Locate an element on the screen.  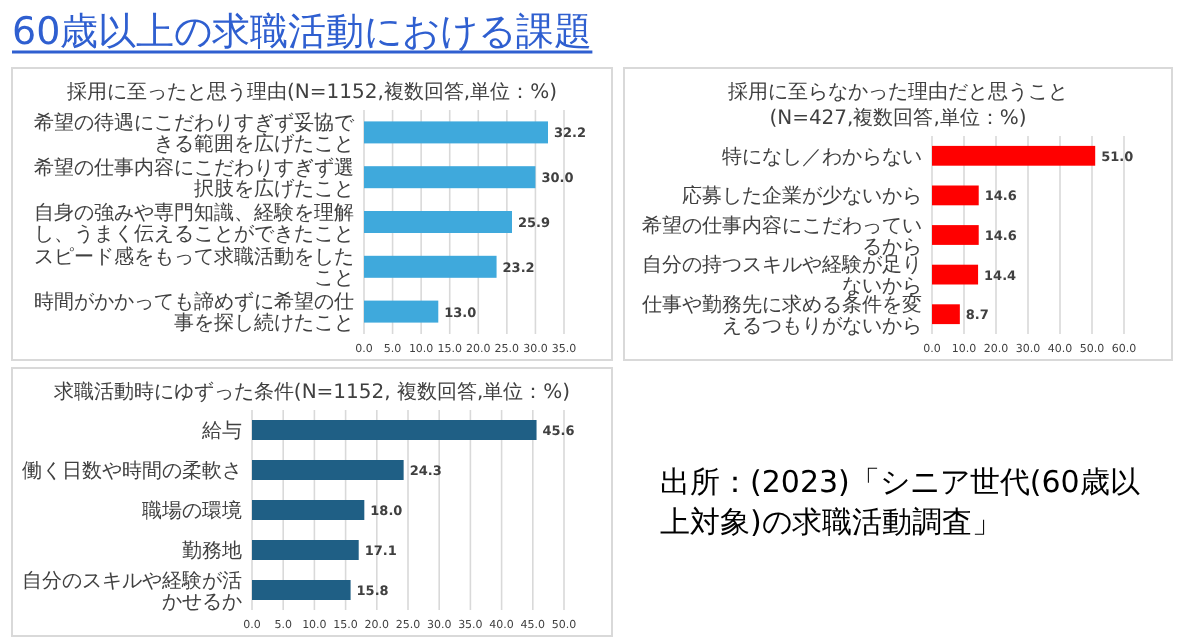
y-tick-label: 働く日数や時間の柔軟さ is located at coordinates (132, 471).